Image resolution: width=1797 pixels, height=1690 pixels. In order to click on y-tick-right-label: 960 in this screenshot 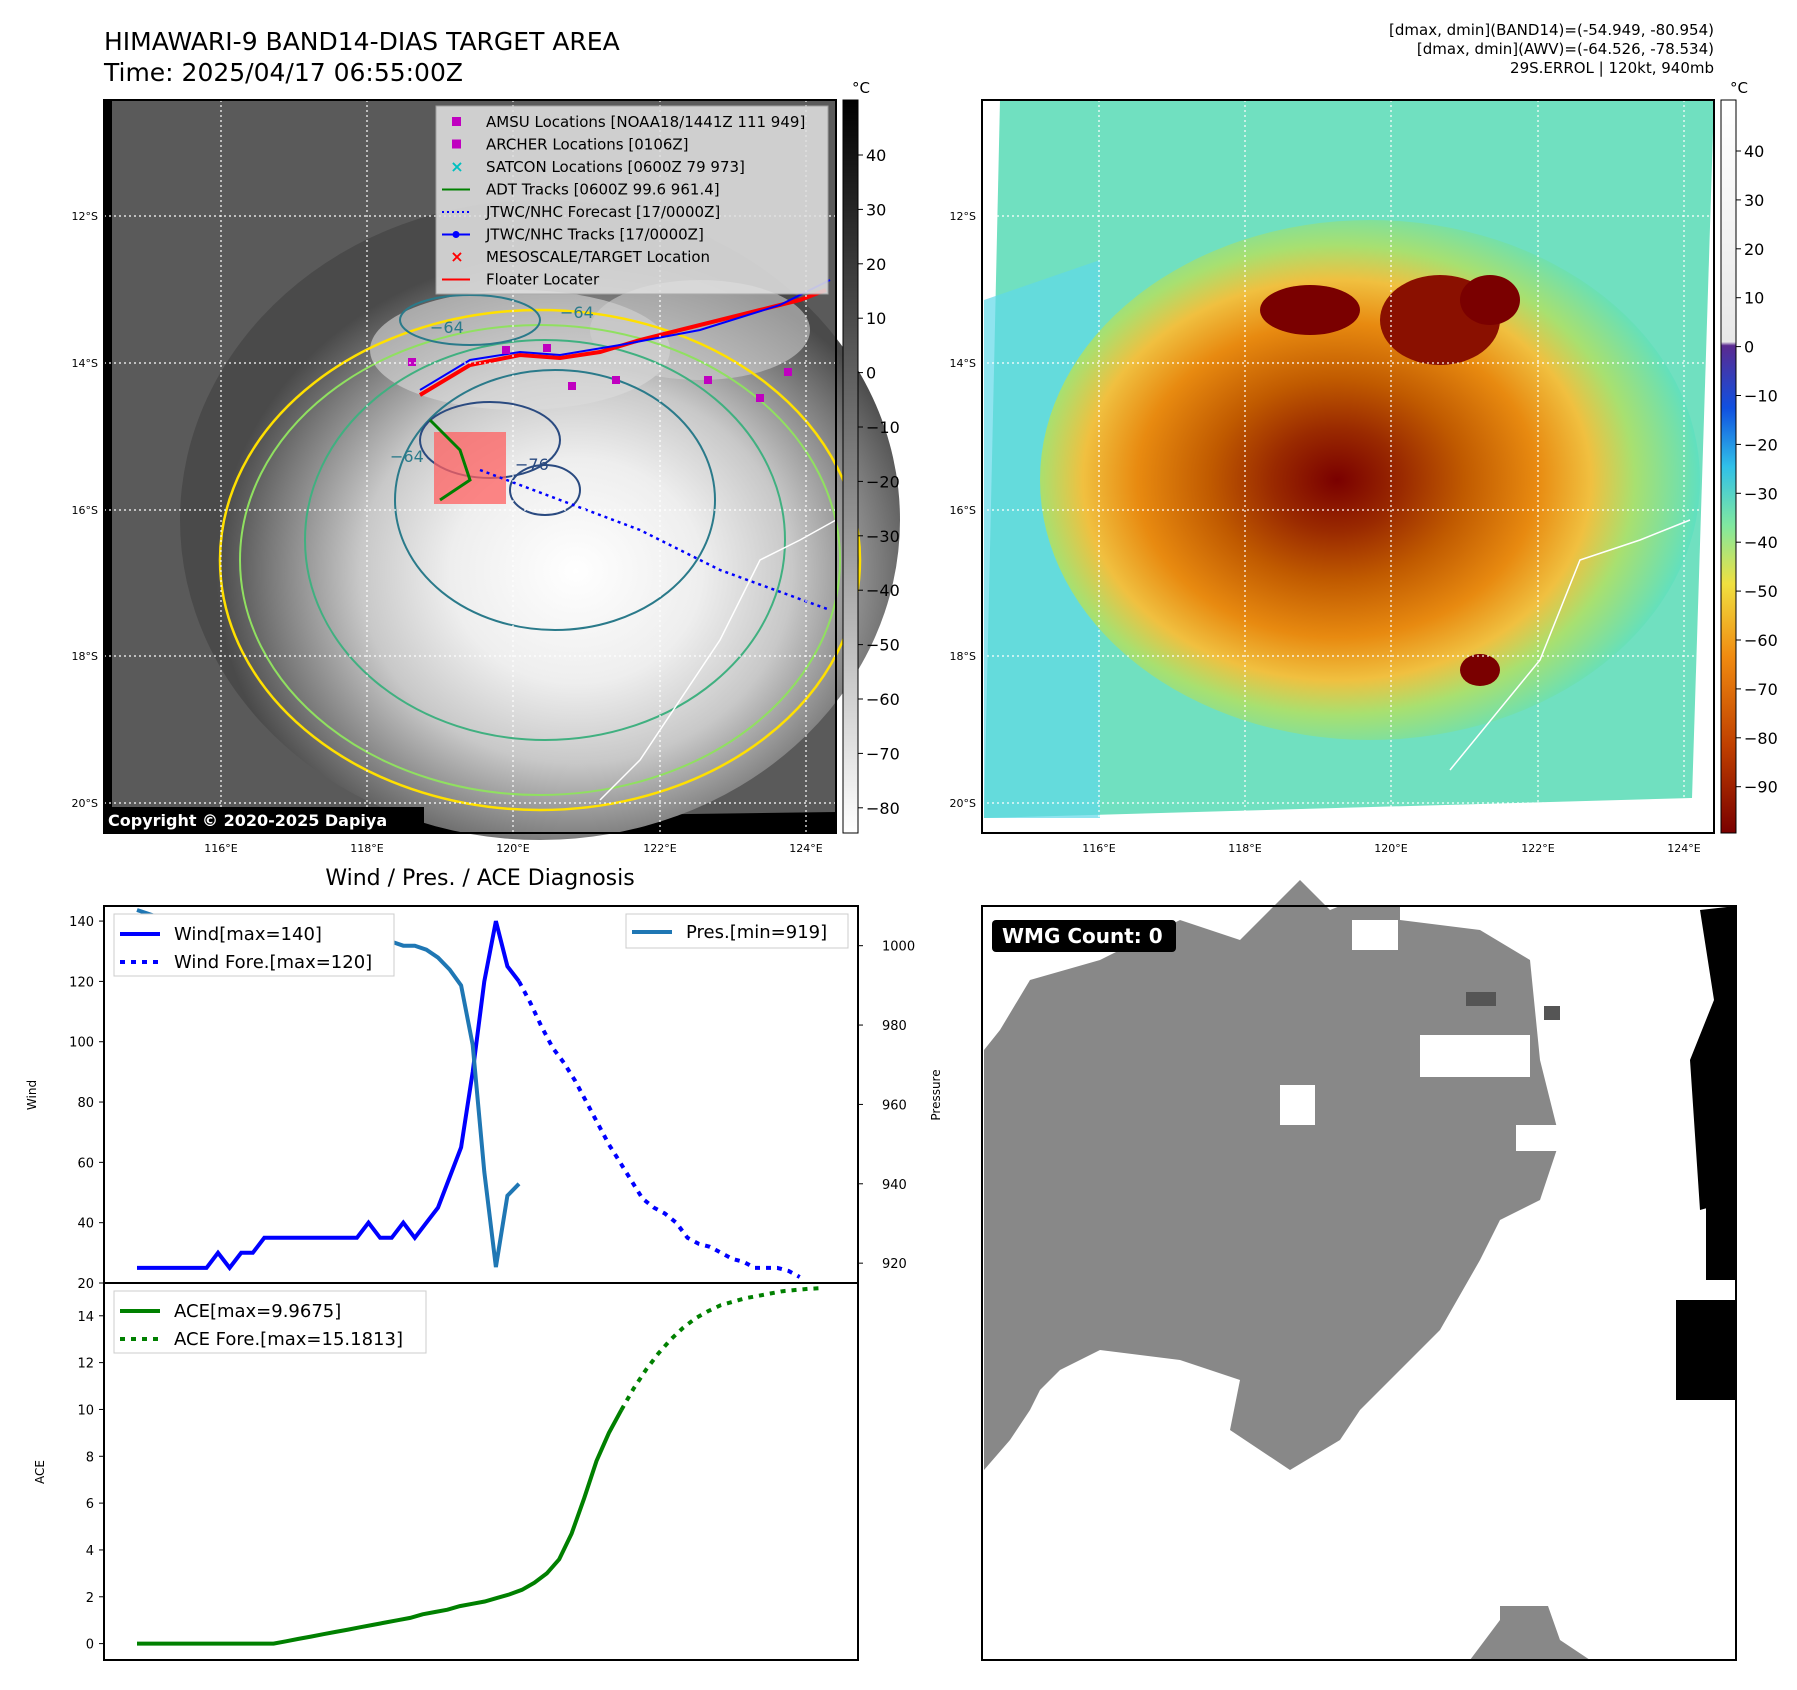, I will do `click(894, 1105)`.